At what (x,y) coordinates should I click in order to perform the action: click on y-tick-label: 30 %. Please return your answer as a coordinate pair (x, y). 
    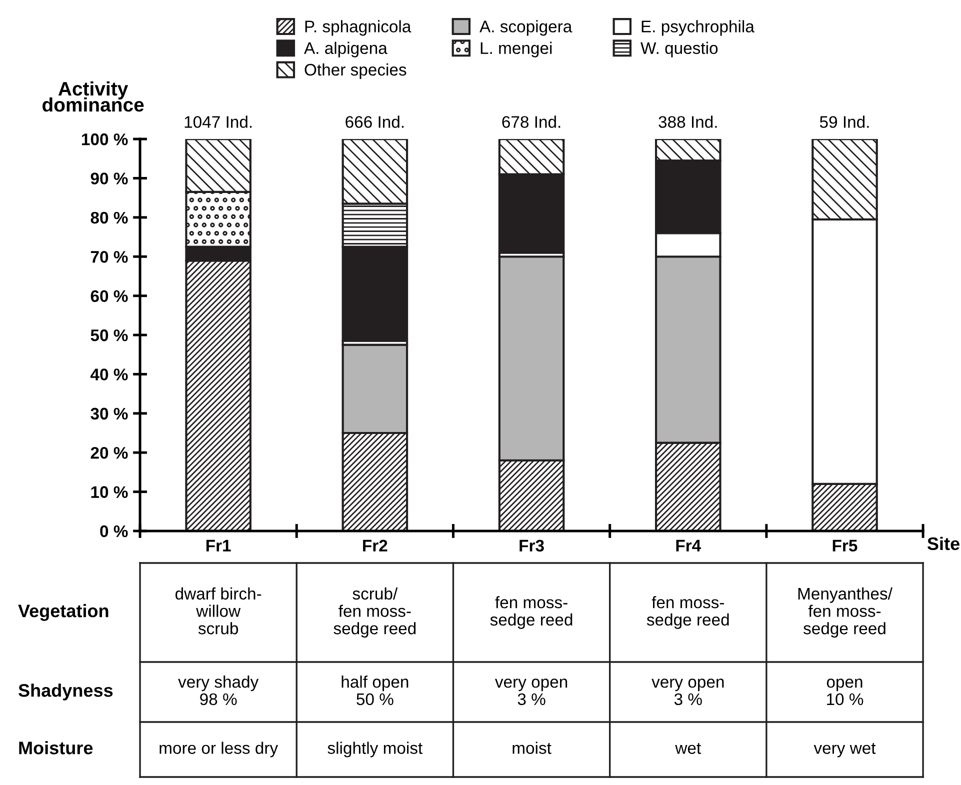
    Looking at the image, I should click on (109, 414).